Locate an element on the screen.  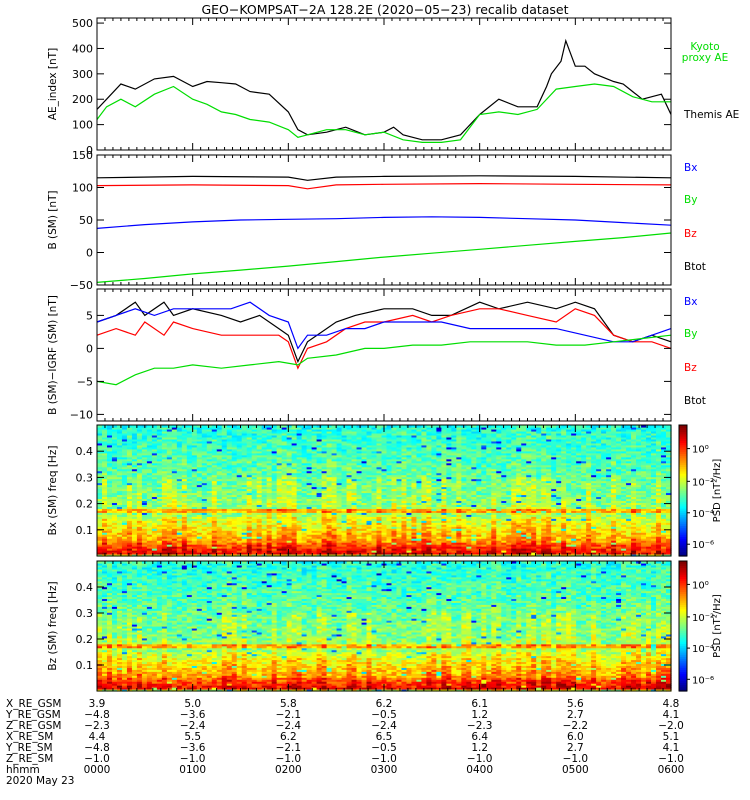
y-axis: −10−505 is located at coordinates (370, 365).